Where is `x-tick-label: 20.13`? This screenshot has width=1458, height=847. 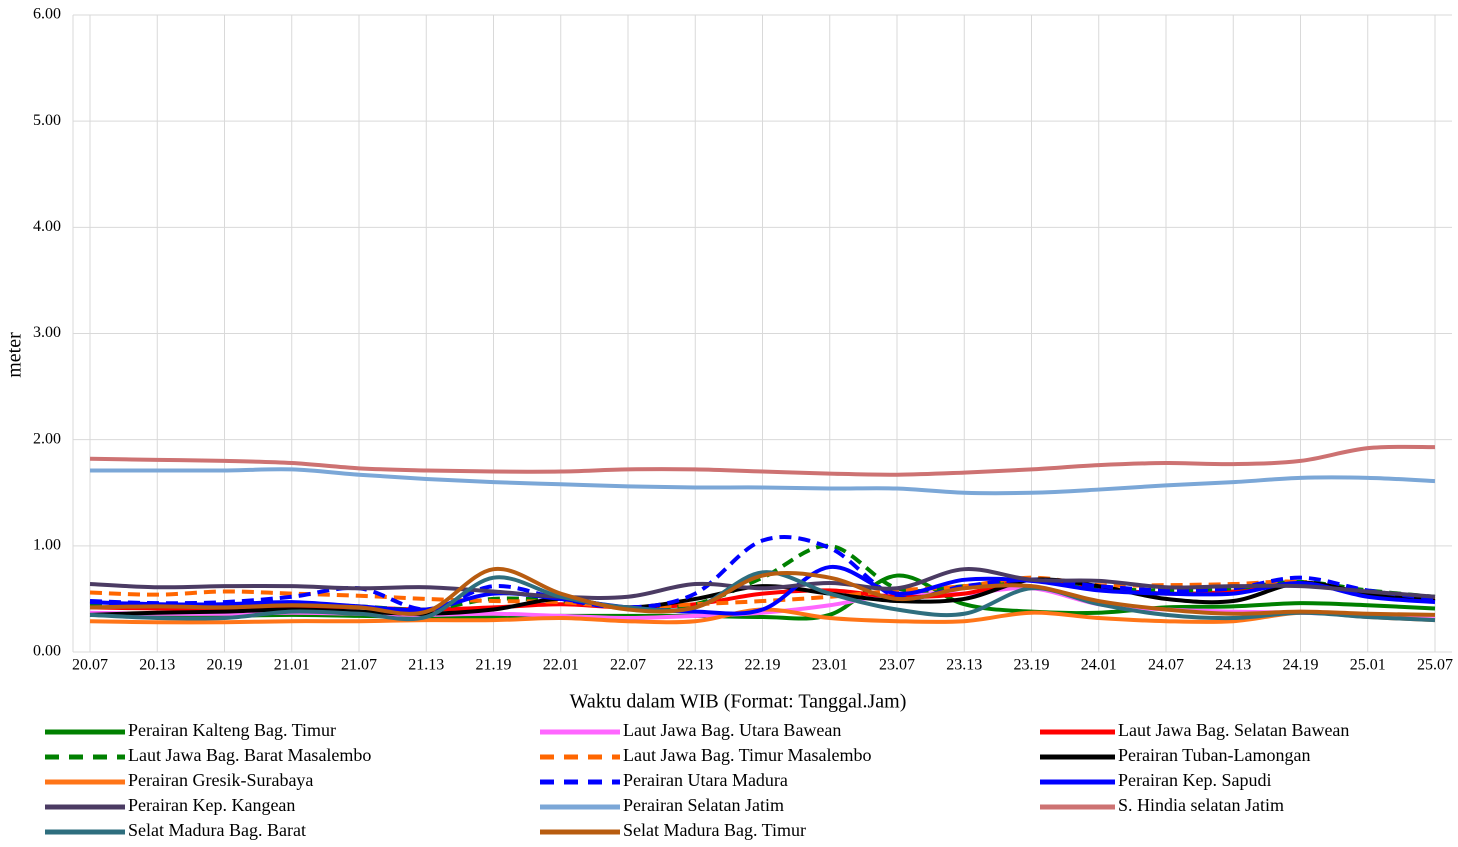 x-tick-label: 20.13 is located at coordinates (157, 665).